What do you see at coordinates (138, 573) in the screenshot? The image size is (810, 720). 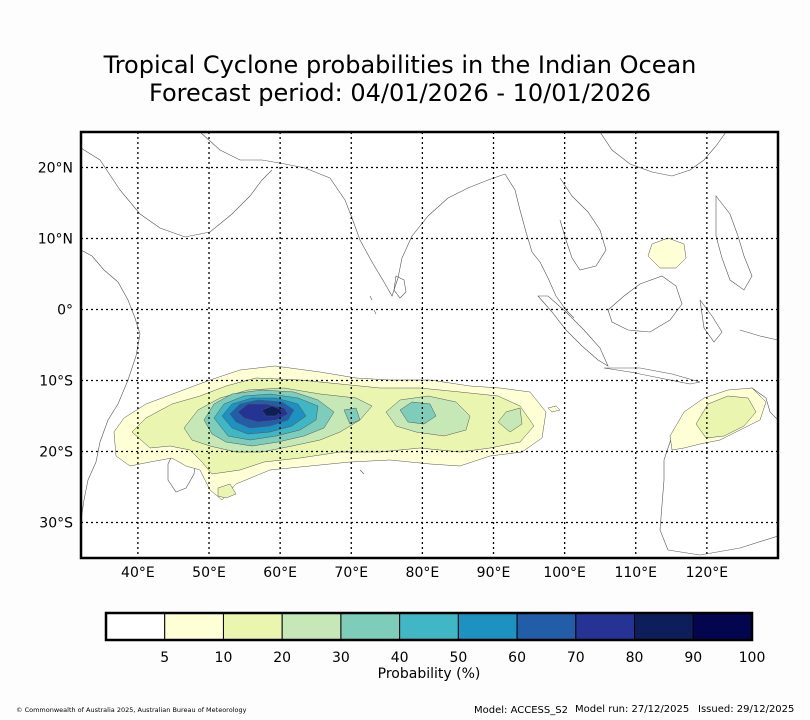 I see `longitude-label: 40°E` at bounding box center [138, 573].